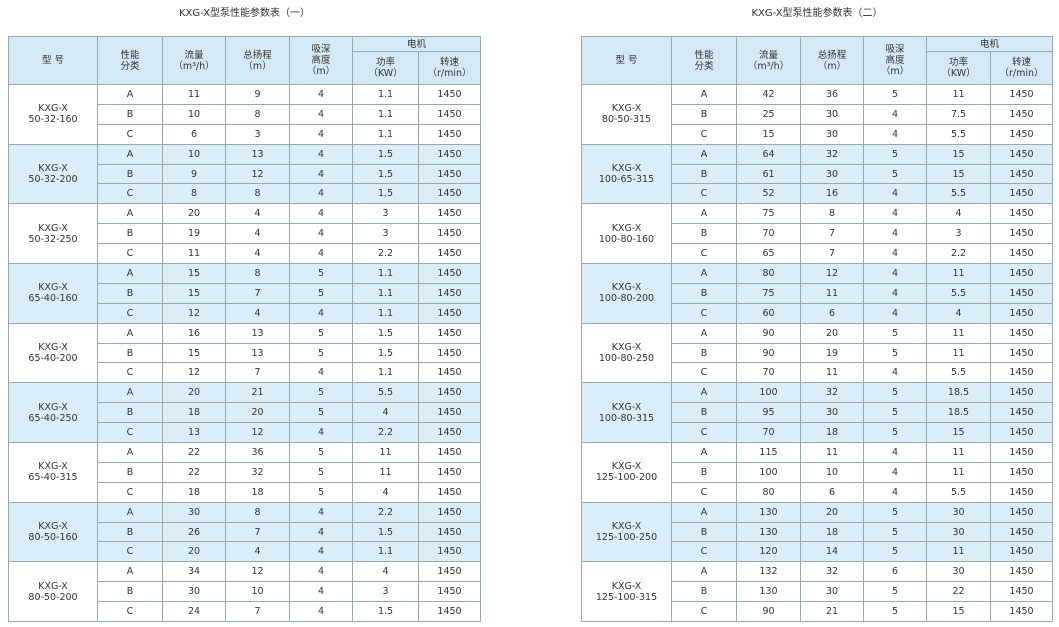 Image resolution: width=1059 pixels, height=627 pixels. What do you see at coordinates (53, 418) in the screenshot?
I see `model-text: 65-40-250` at bounding box center [53, 418].